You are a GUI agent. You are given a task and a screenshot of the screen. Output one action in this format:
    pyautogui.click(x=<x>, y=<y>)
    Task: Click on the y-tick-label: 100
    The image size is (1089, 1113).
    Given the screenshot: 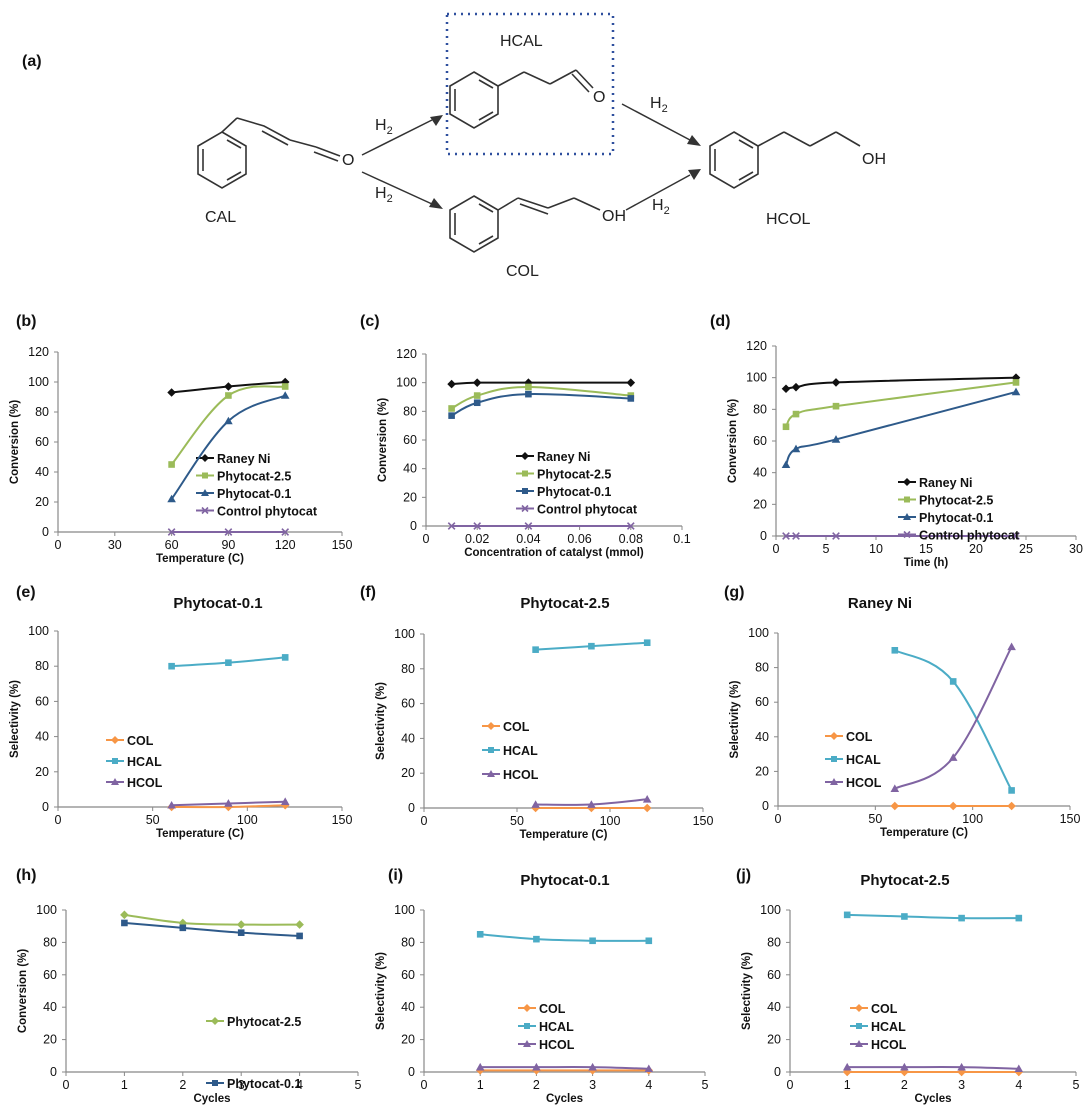 What is the action you would take?
    pyautogui.click(x=38, y=382)
    